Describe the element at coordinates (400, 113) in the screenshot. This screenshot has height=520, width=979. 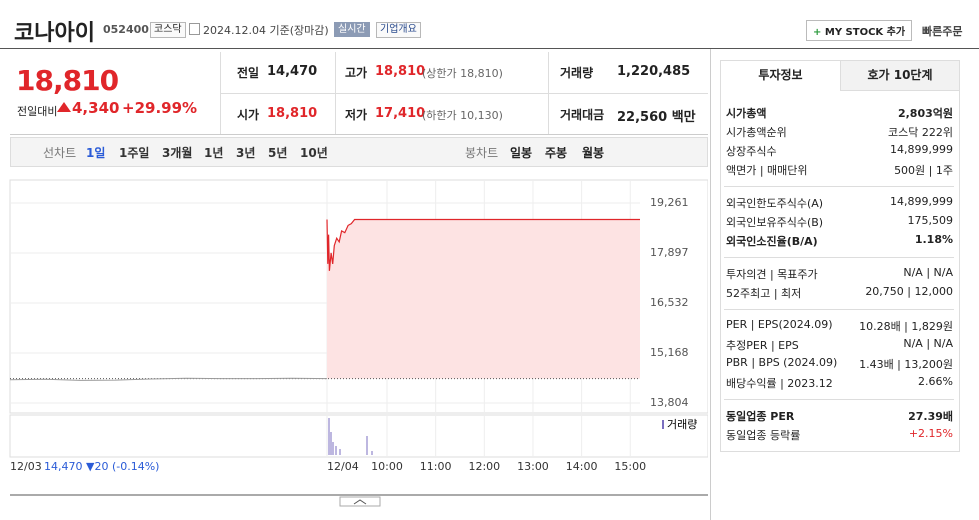
I see `stat-value: 17,410` at that location.